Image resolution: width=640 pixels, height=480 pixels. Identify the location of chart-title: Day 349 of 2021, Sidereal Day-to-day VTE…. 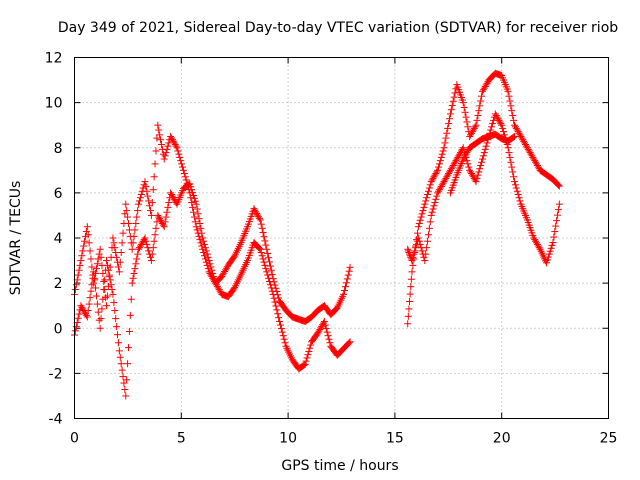
(338, 28).